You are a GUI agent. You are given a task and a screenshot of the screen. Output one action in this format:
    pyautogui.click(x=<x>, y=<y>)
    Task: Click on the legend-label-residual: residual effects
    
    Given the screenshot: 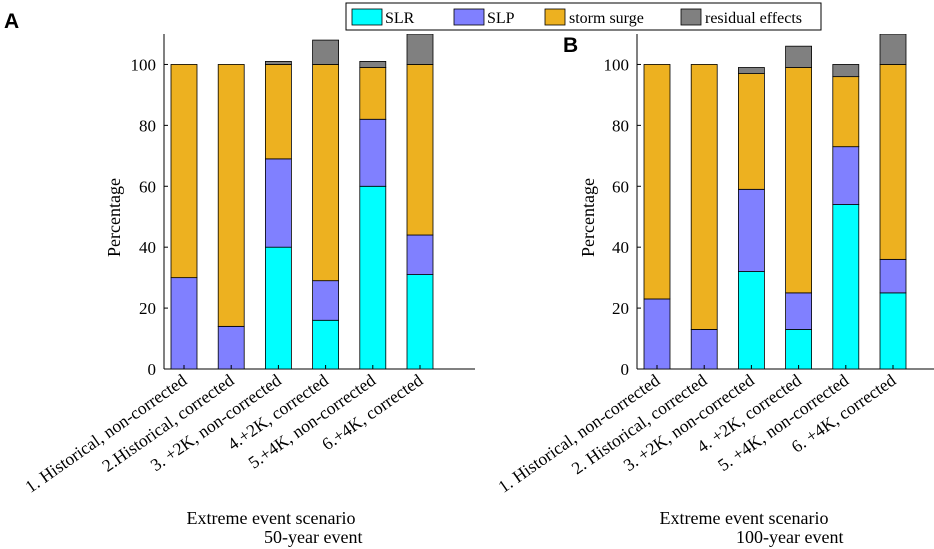 What is the action you would take?
    pyautogui.click(x=753, y=18)
    